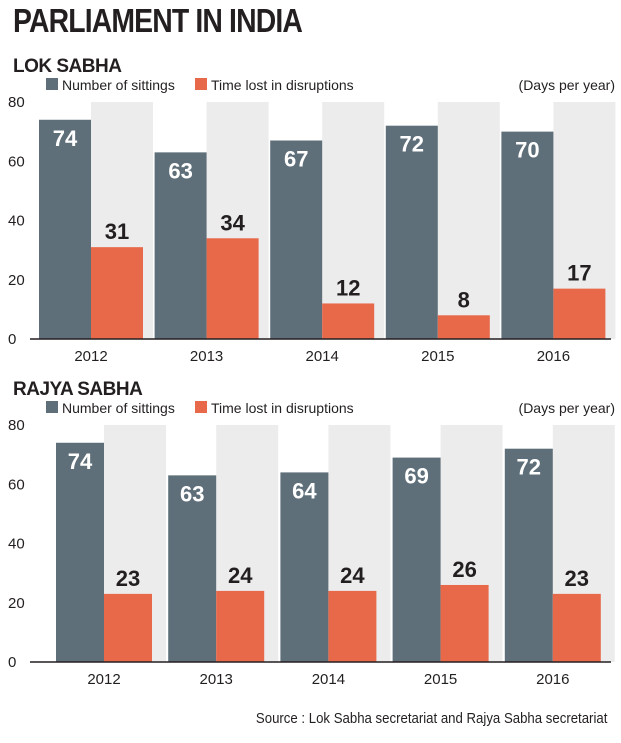 This screenshot has height=743, width=621. What do you see at coordinates (117, 231) in the screenshot?
I see `data-label-disruptions: 31` at bounding box center [117, 231].